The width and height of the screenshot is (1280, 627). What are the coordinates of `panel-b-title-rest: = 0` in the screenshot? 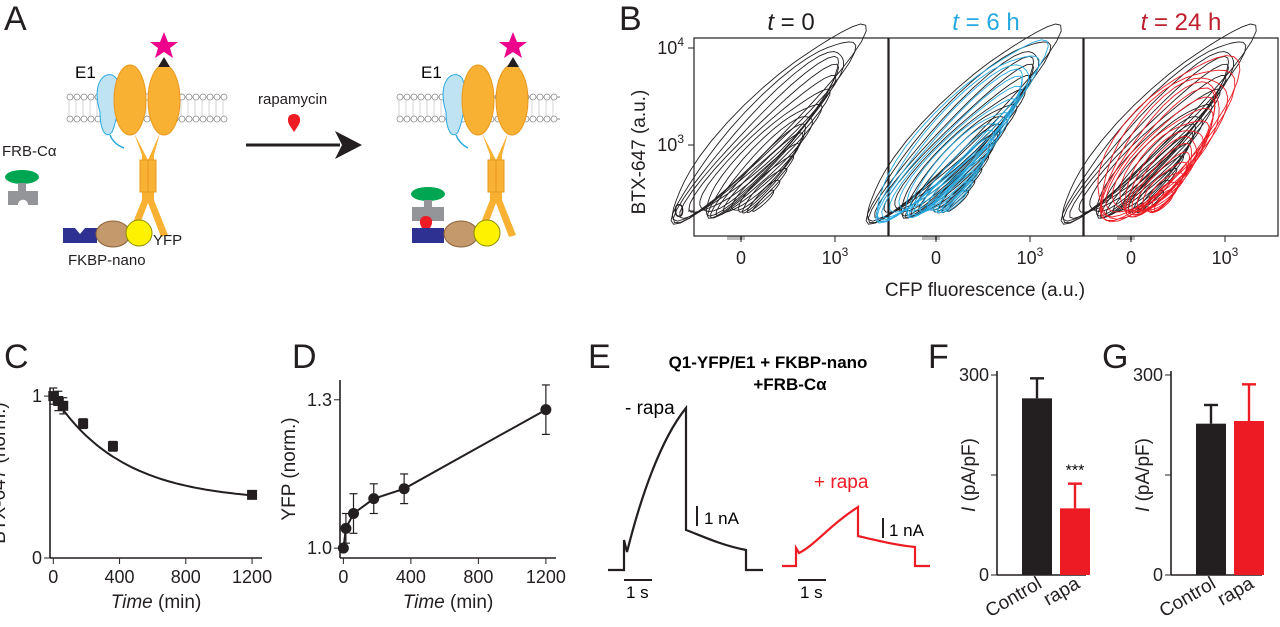 It's located at (794, 22).